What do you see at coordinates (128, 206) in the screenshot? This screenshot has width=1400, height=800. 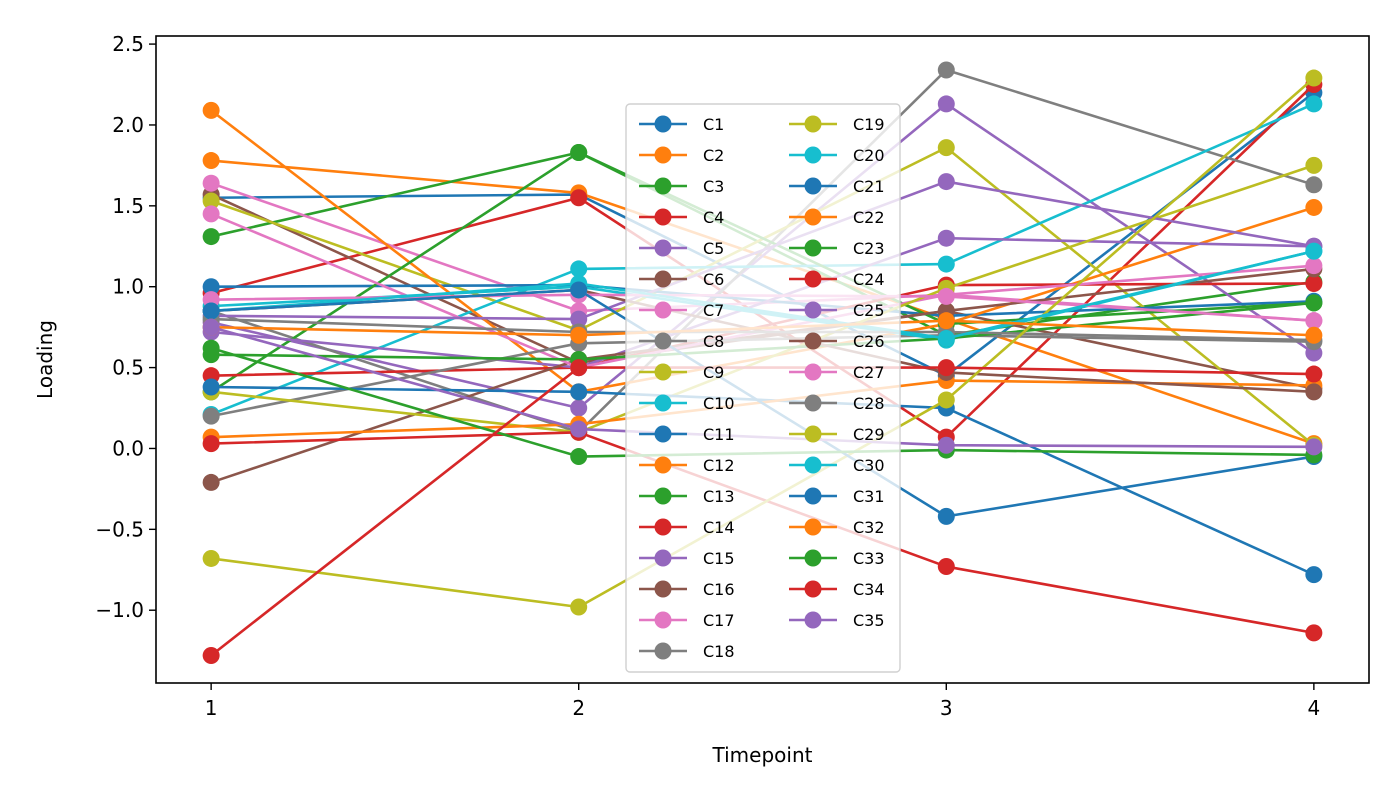 I see `y-tick-label: 1.5` at bounding box center [128, 206].